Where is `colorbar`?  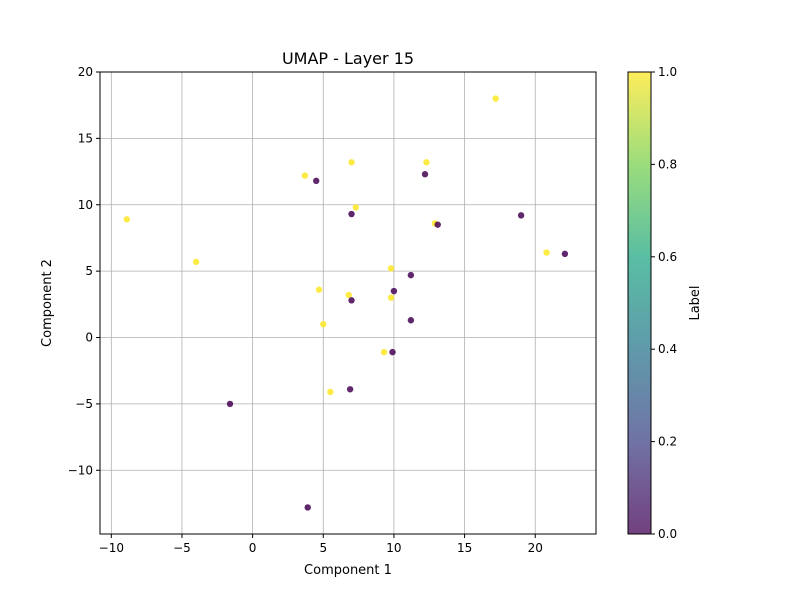 colorbar is located at coordinates (639, 303).